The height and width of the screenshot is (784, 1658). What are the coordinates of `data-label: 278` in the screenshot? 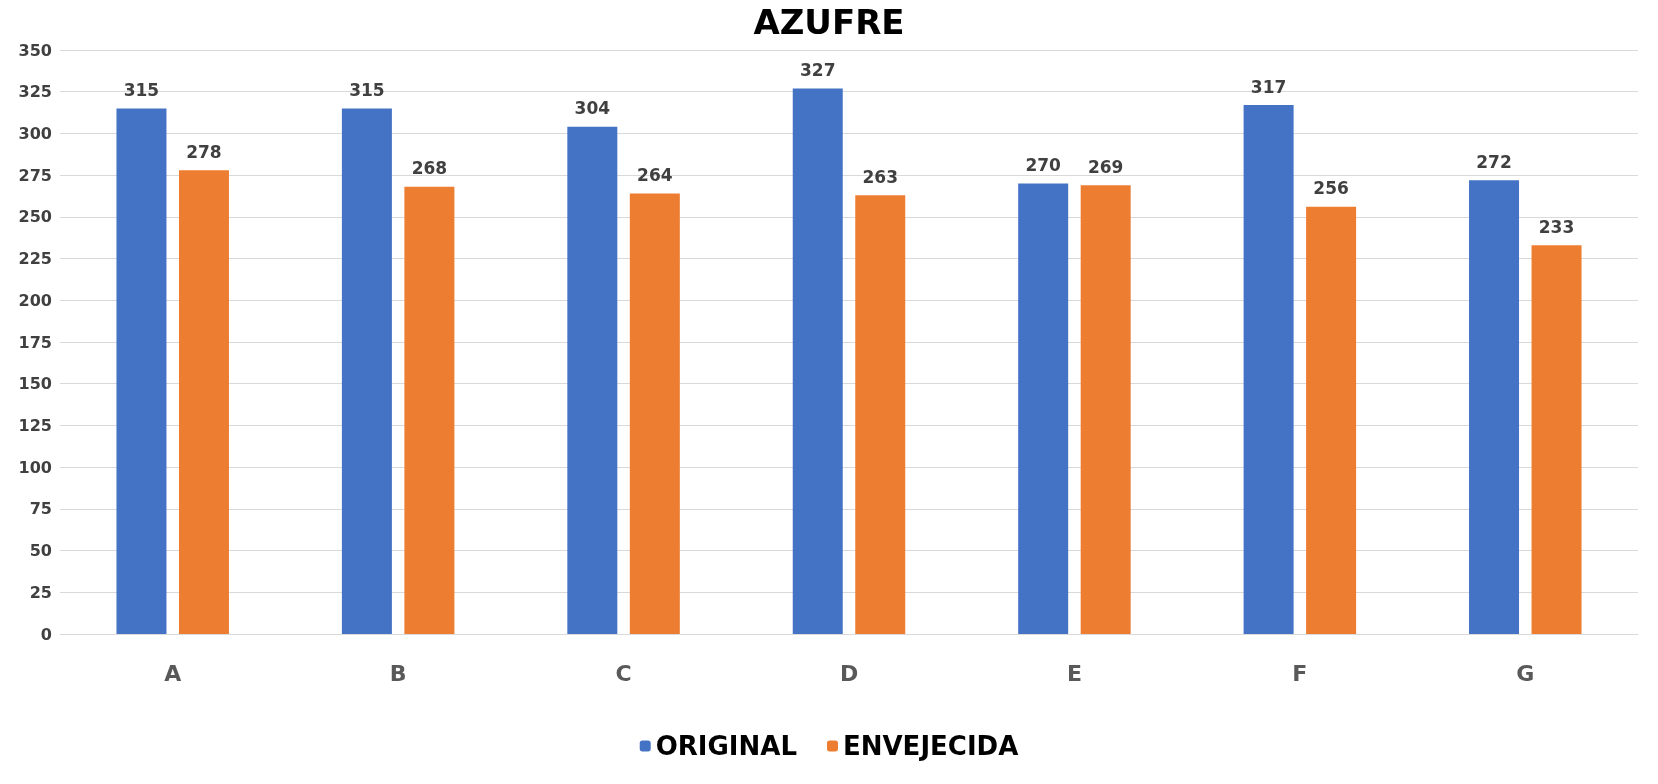 It's located at (204, 151).